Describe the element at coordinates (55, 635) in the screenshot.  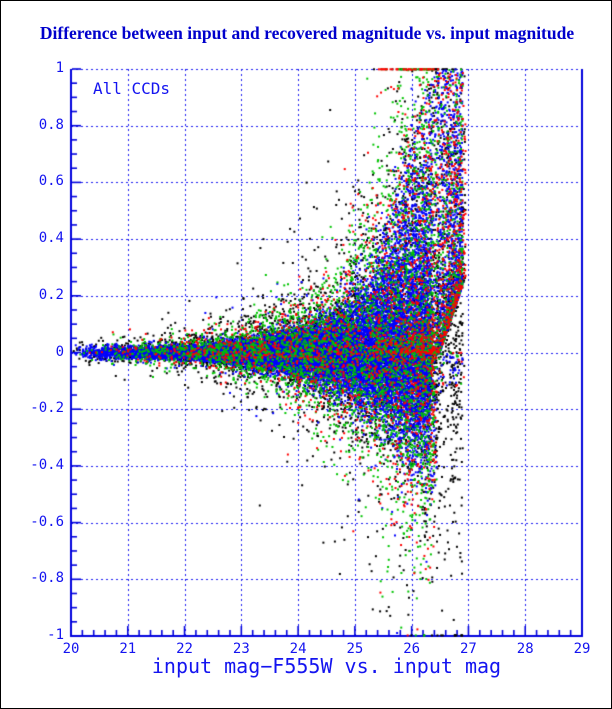
I see `y-tick-label--1: -1` at that location.